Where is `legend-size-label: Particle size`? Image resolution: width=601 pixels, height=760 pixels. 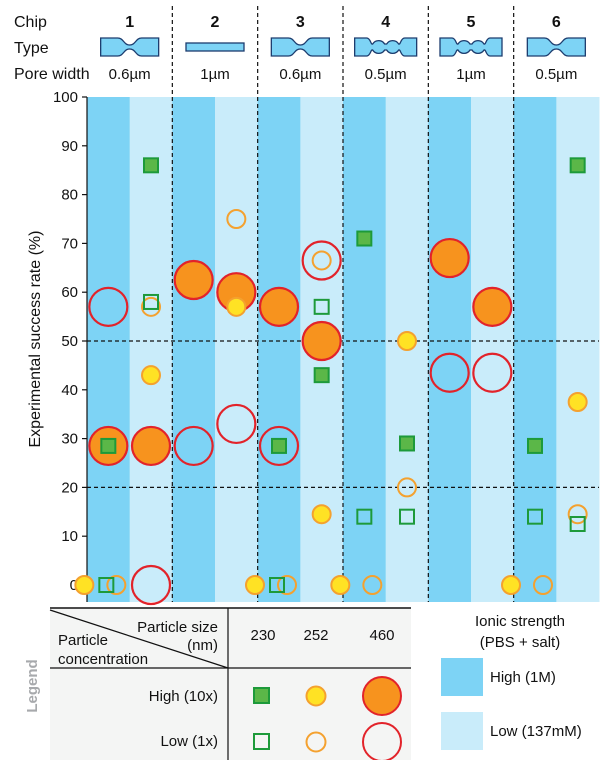 legend-size-label: Particle size is located at coordinates (177, 627).